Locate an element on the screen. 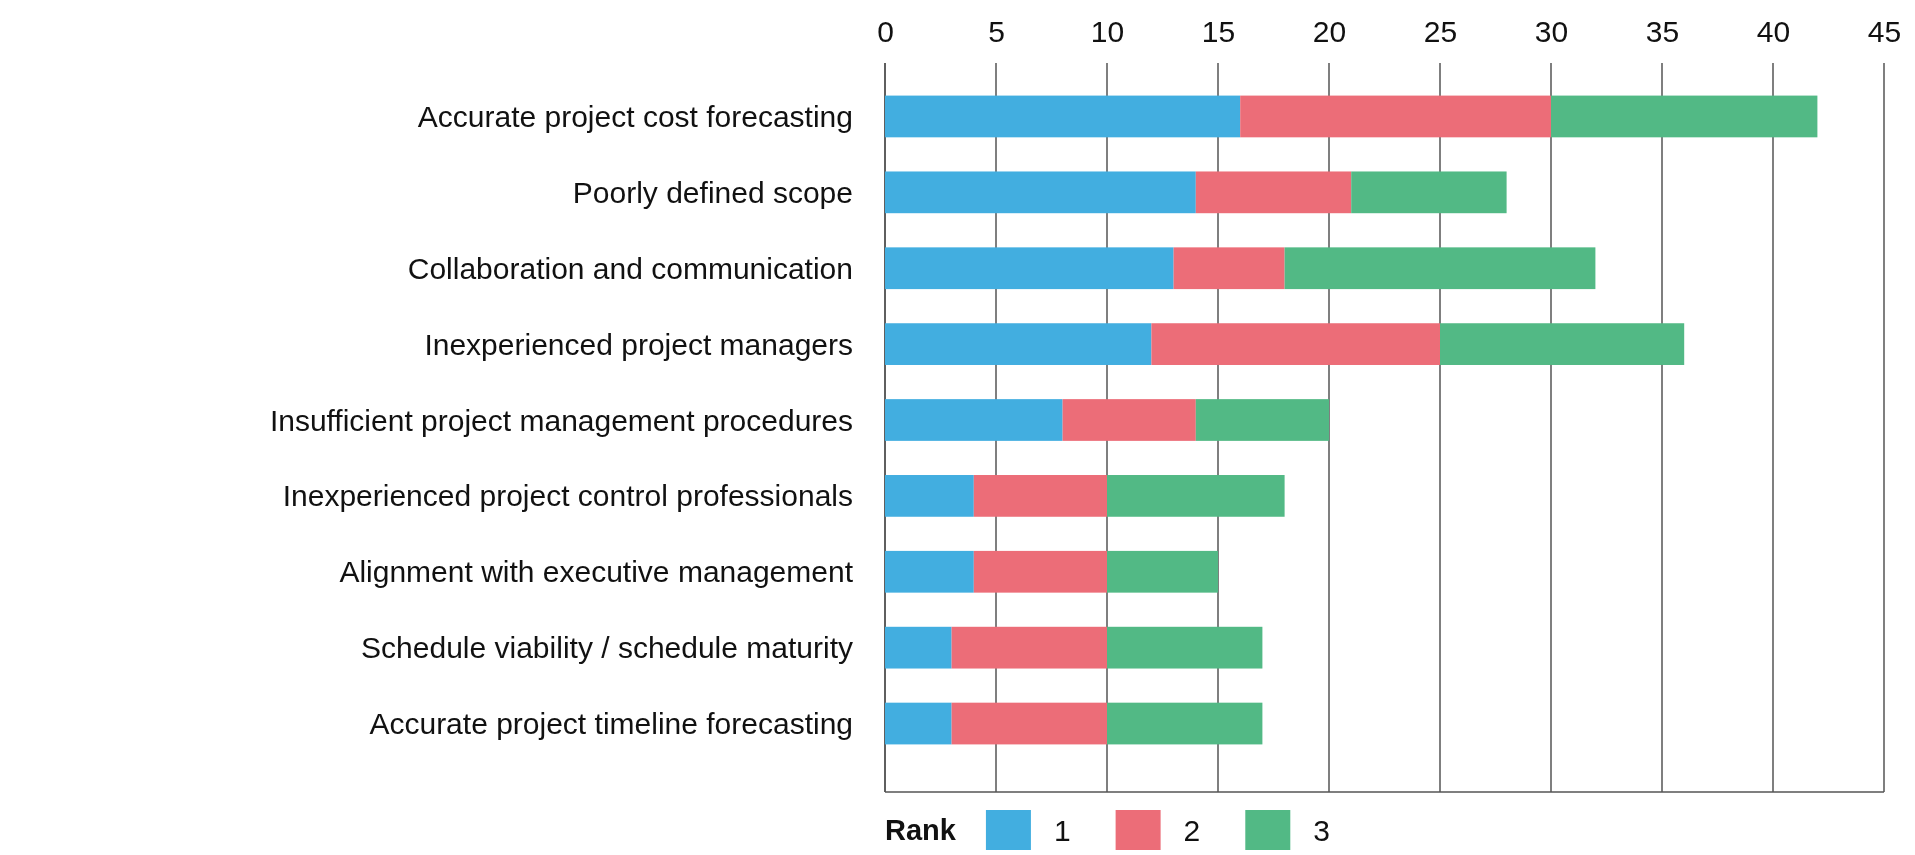  legend-label: 3 is located at coordinates (1321, 830).